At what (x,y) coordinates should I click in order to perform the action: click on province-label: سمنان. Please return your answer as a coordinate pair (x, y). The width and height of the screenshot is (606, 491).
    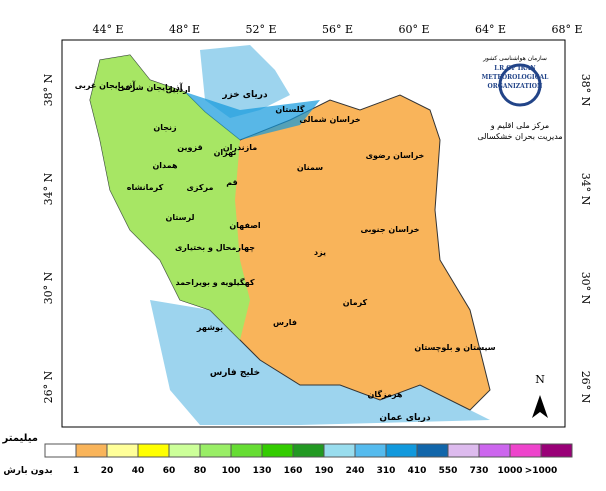
    Looking at the image, I should click on (310, 167).